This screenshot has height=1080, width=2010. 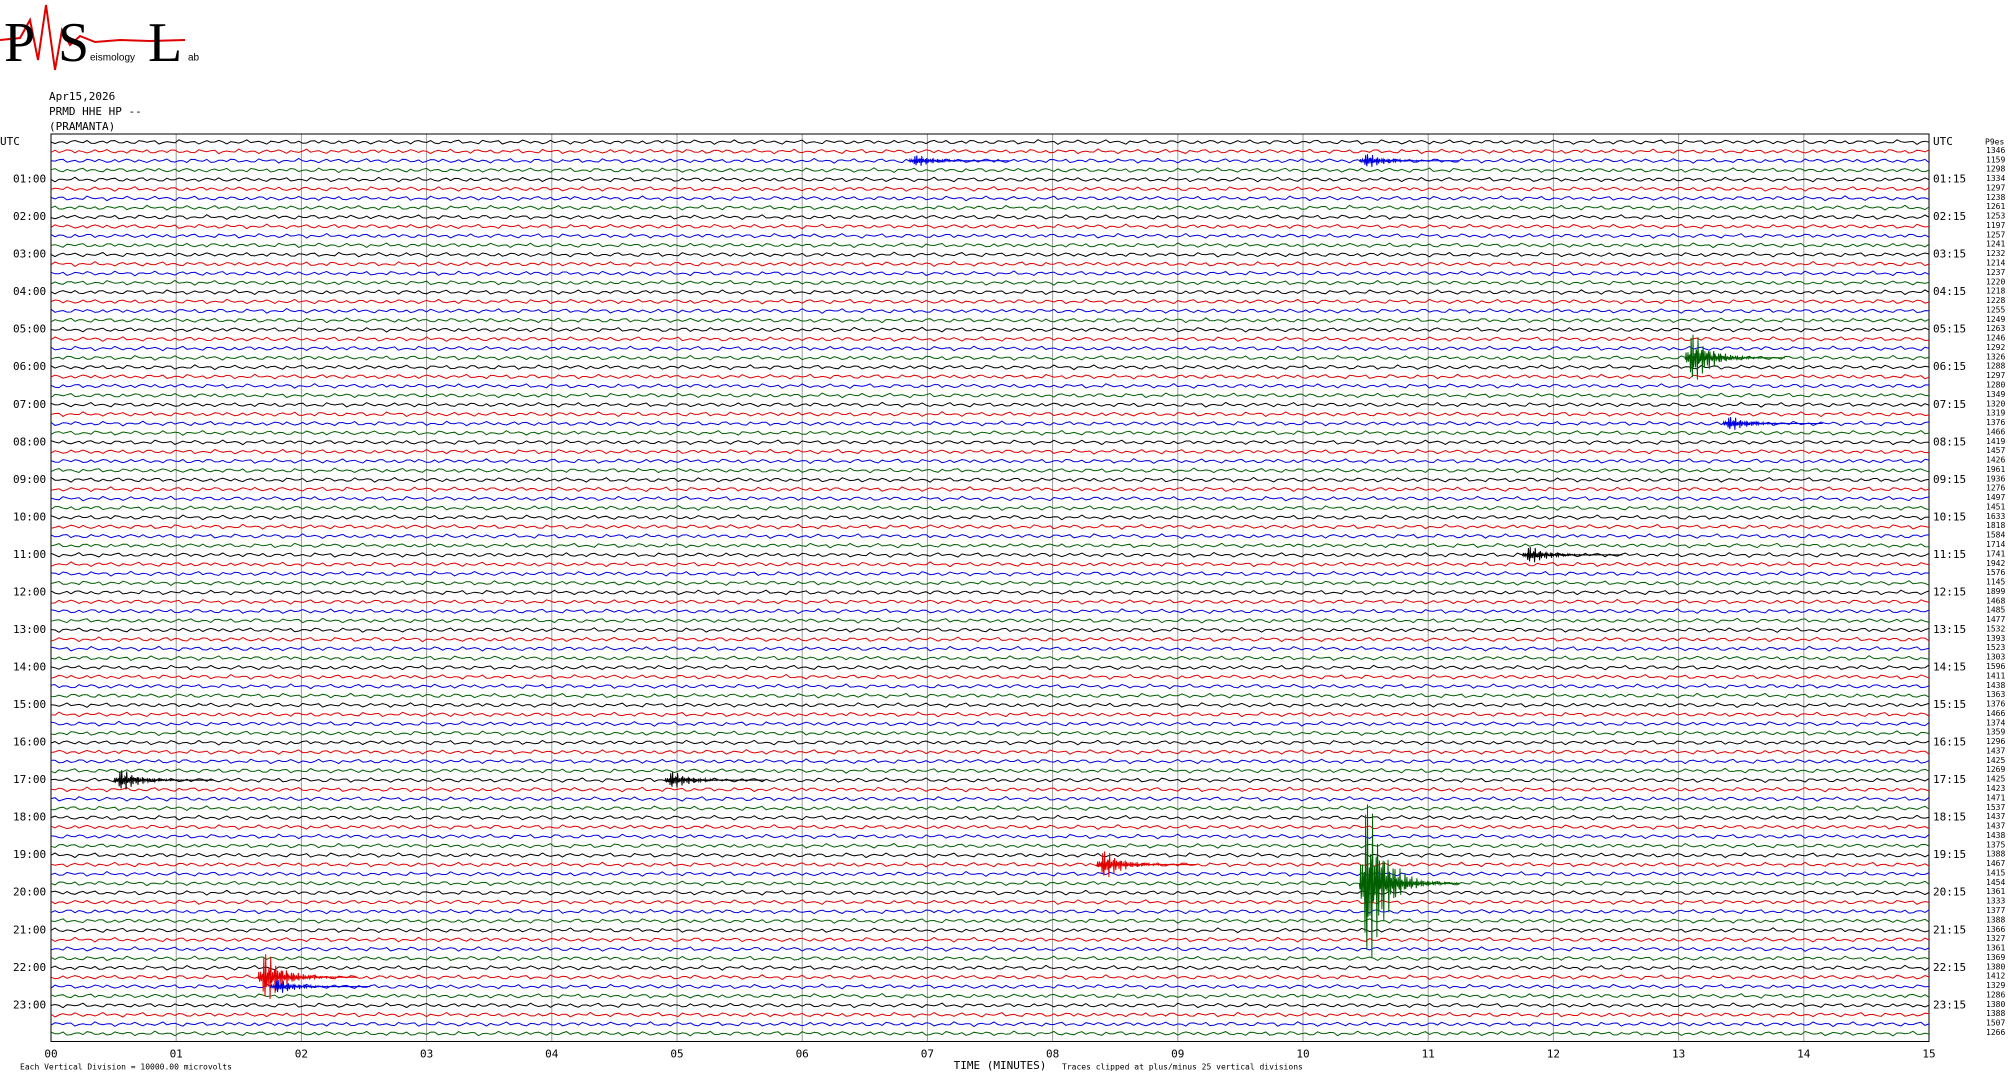 What do you see at coordinates (29, 329) in the screenshot?
I see `left-hour-label: 05:00` at bounding box center [29, 329].